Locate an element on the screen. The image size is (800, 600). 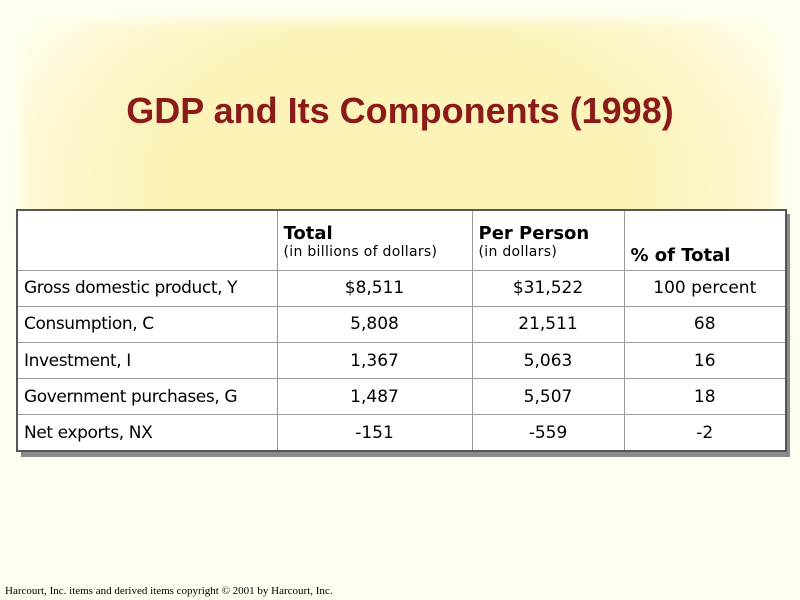
header-per-person: Per Person (in dollars) is located at coordinates (548, 240).